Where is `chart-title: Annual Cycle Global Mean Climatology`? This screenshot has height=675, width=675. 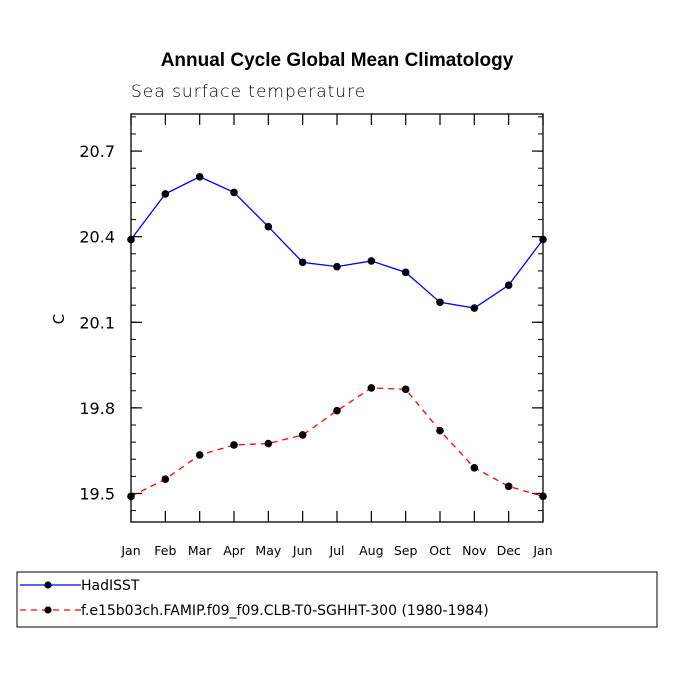 chart-title: Annual Cycle Global Mean Climatology is located at coordinates (337, 60).